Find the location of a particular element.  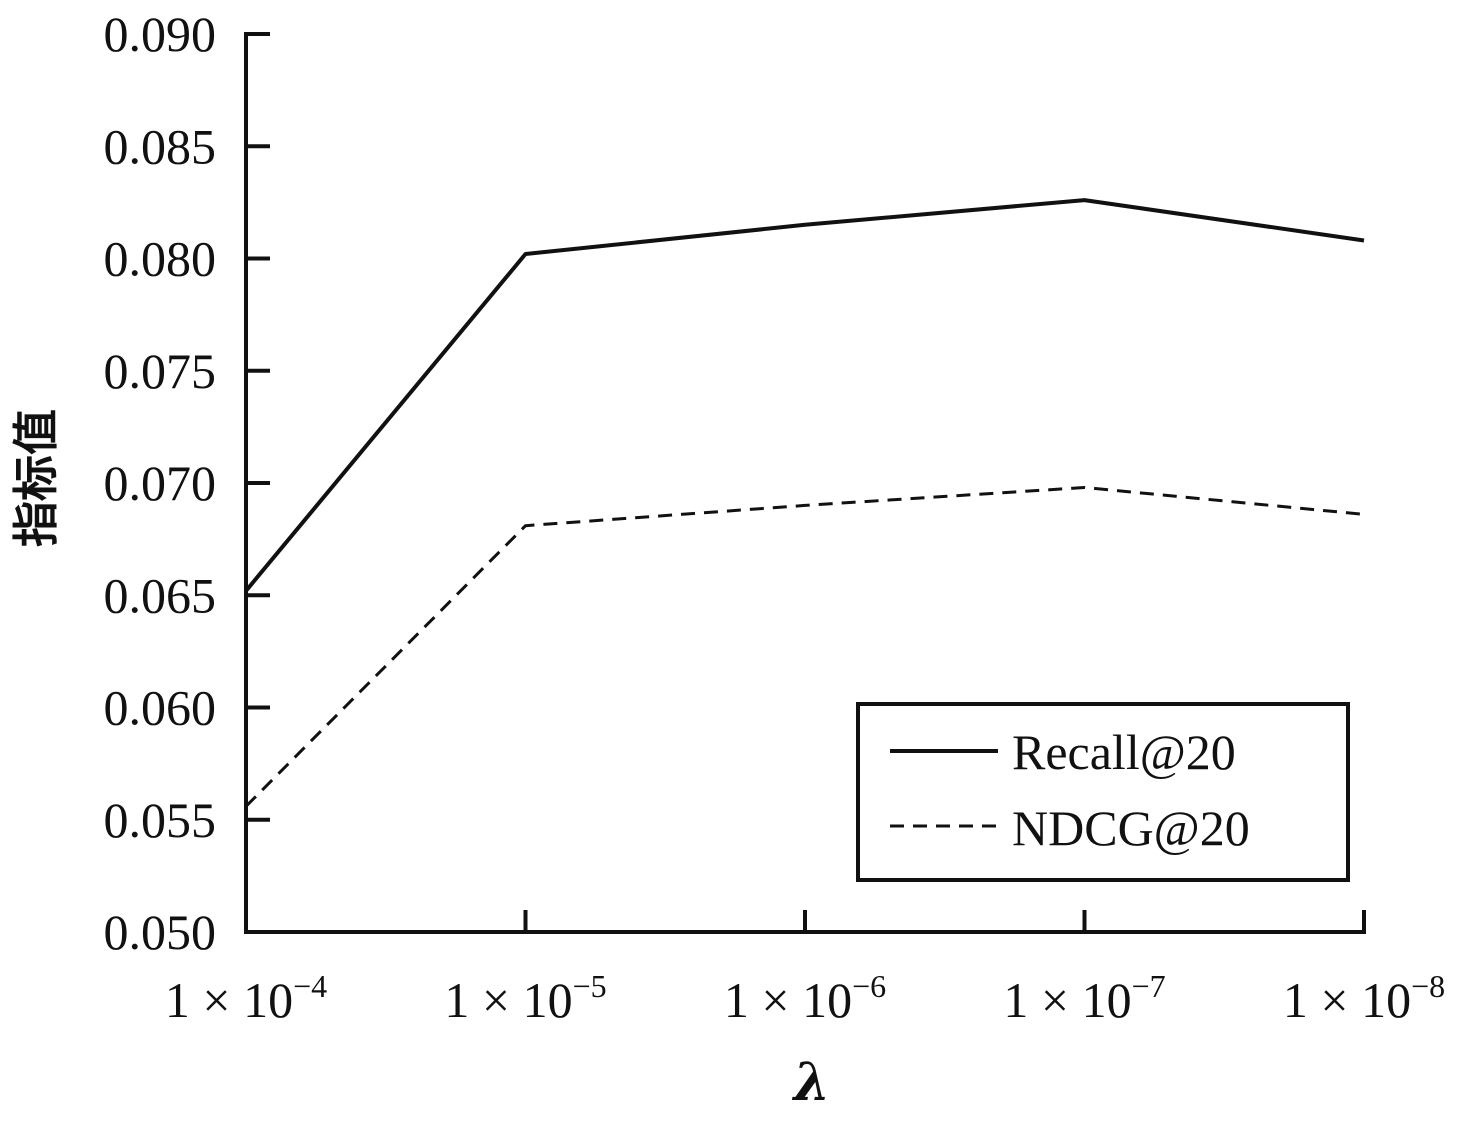

y-tick-label: 0.050 is located at coordinates (160, 932).